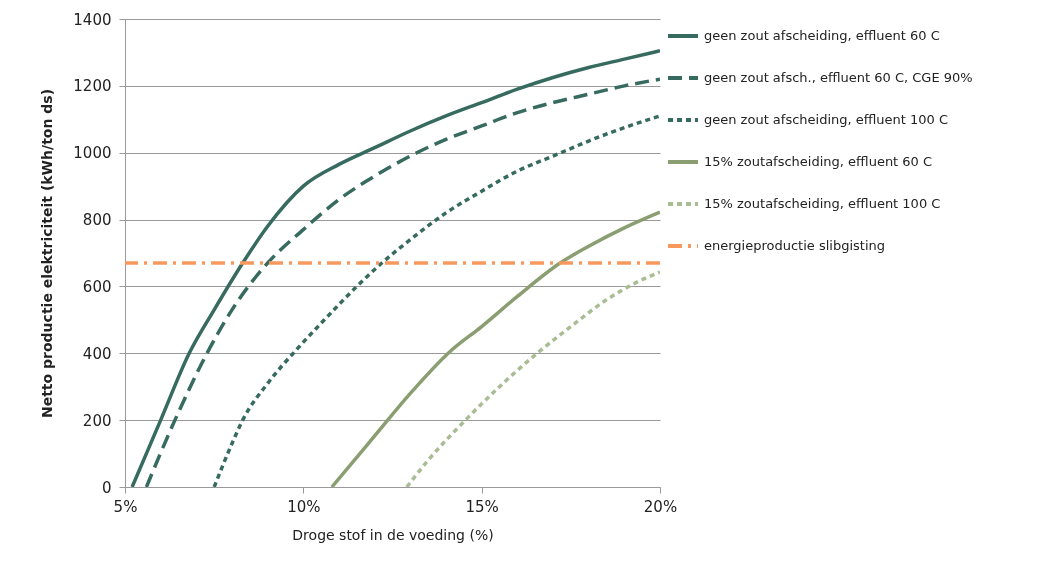 This screenshot has height=566, width=1064. What do you see at coordinates (822, 35) in the screenshot?
I see `legend-label: geen zout afscheiding, effluent 60 C` at bounding box center [822, 35].